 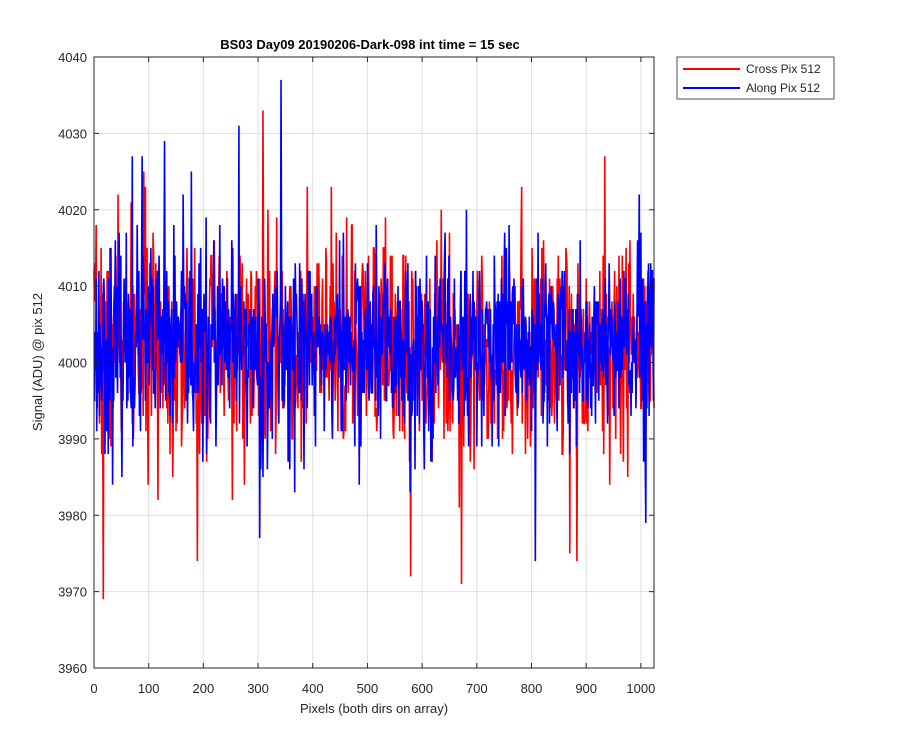 I want to click on x-tick-label: 400, so click(x=313, y=688).